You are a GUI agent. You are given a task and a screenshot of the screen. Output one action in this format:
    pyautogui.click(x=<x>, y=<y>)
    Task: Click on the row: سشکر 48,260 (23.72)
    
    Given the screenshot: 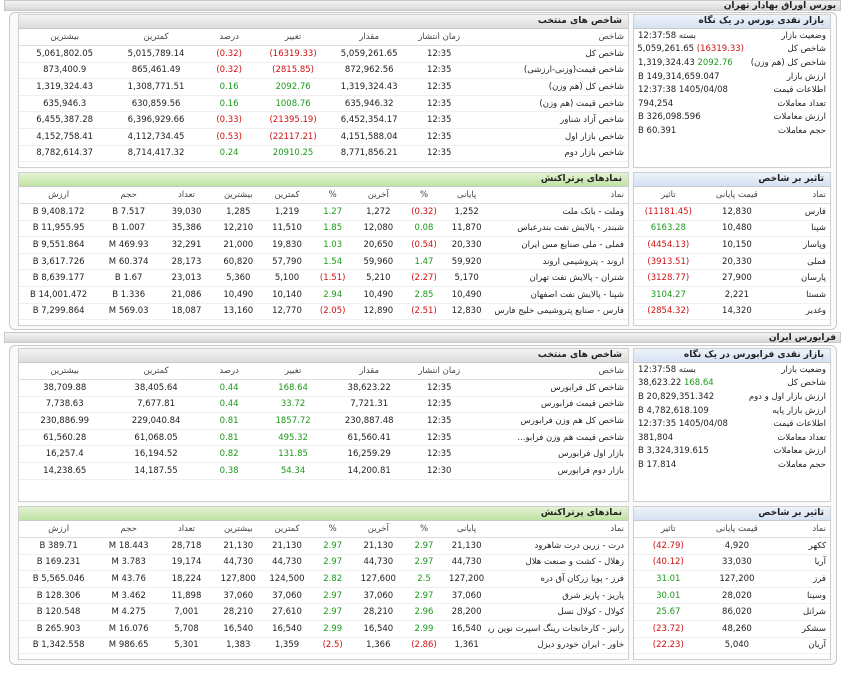 What is the action you would take?
    pyautogui.click(x=732, y=629)
    